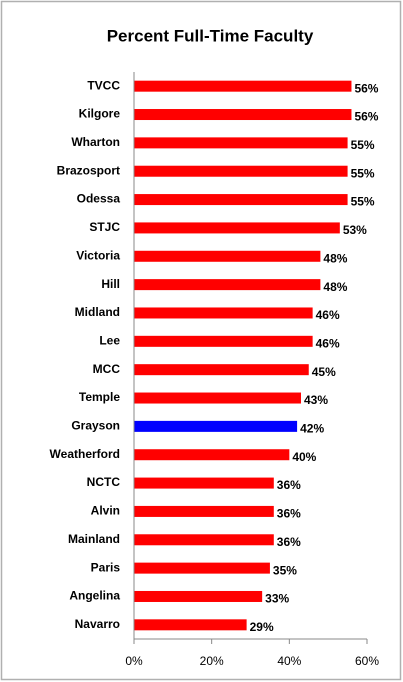 This screenshot has height=682, width=403. Describe the element at coordinates (94, 539) in the screenshot. I see `y-tick-label: Mainland` at that location.